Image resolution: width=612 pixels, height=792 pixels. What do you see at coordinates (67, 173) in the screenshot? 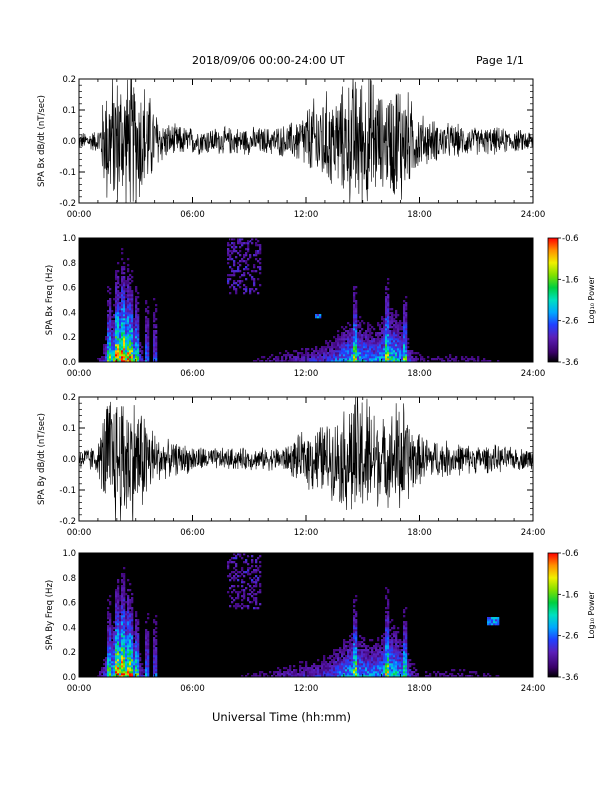
I see `y-tick-label: -0.1` at bounding box center [67, 173].